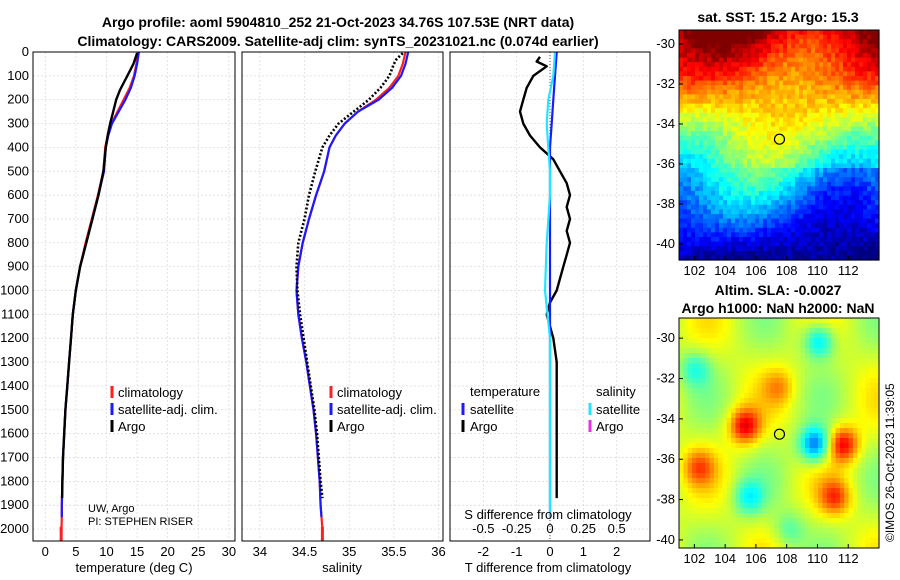 The height and width of the screenshot is (580, 900). What do you see at coordinates (18, 266) in the screenshot?
I see `ytick-label: 900` at bounding box center [18, 266].